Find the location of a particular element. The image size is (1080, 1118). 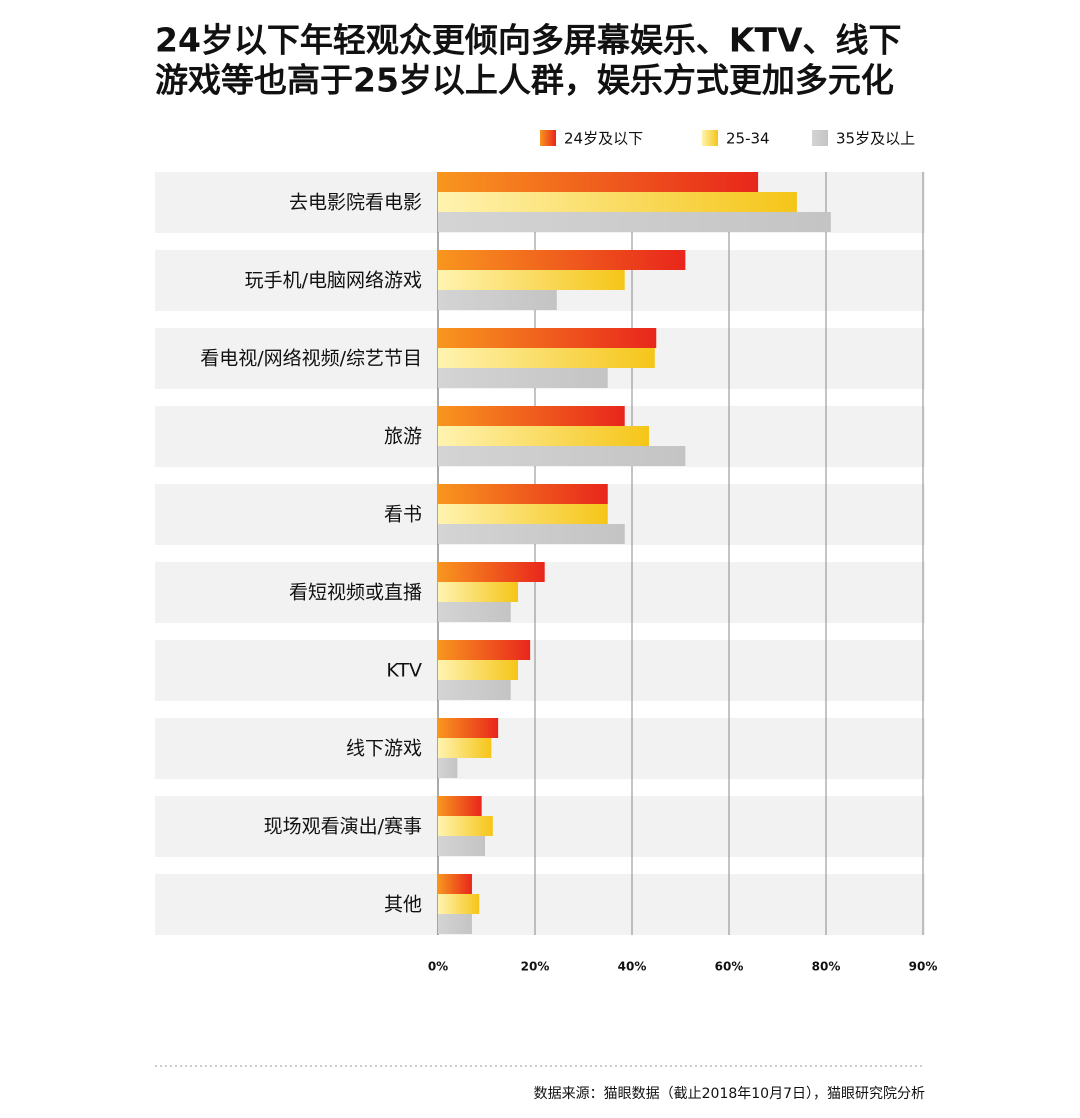

chart-title: 24岁以下年轻观众更倾向多屏幕娱乐、KTV、线下 is located at coordinates (528, 40).